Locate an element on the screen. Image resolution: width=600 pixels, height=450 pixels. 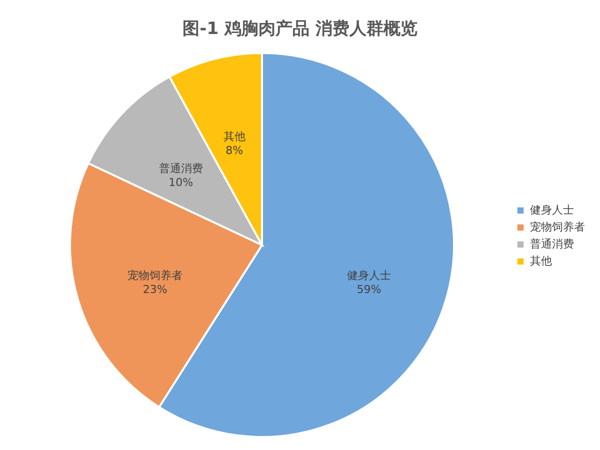
slice-label: 其他 is located at coordinates (234, 137).